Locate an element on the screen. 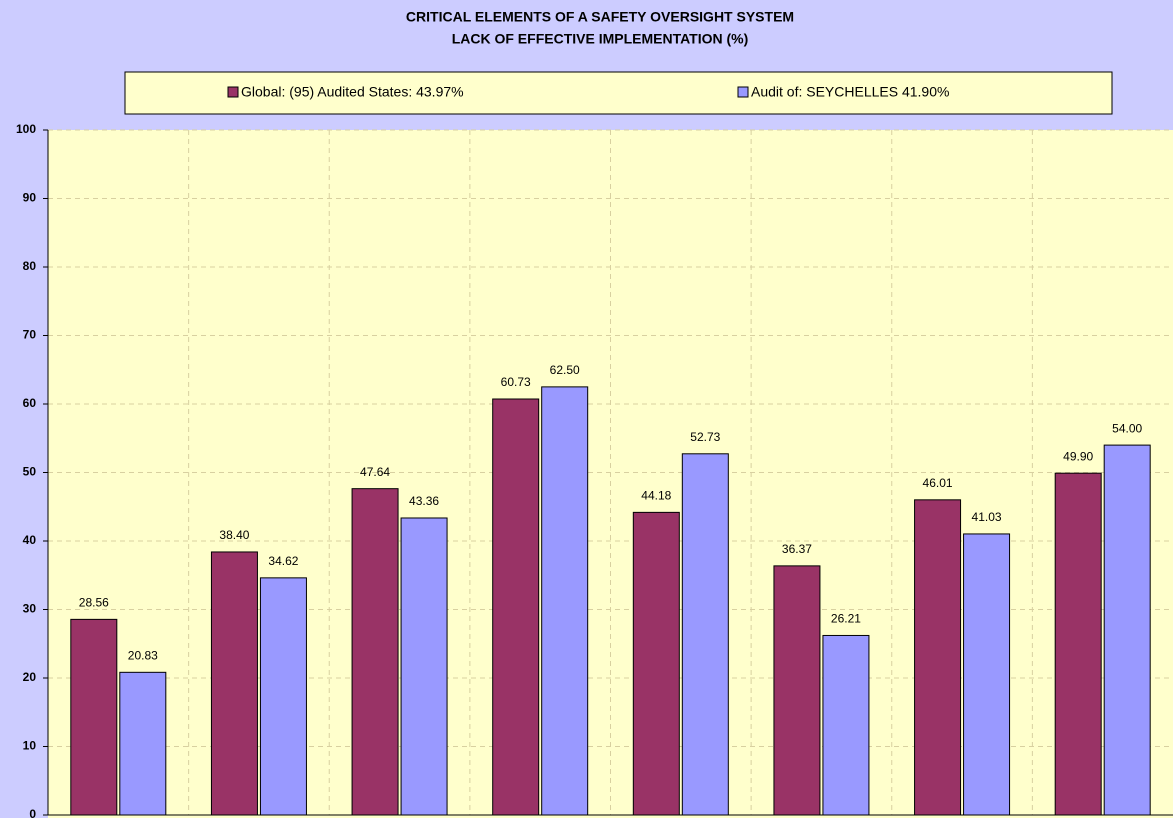 This screenshot has height=818, width=1173. legend-label: Global: (95) Audited States: 43.97% is located at coordinates (352, 92).